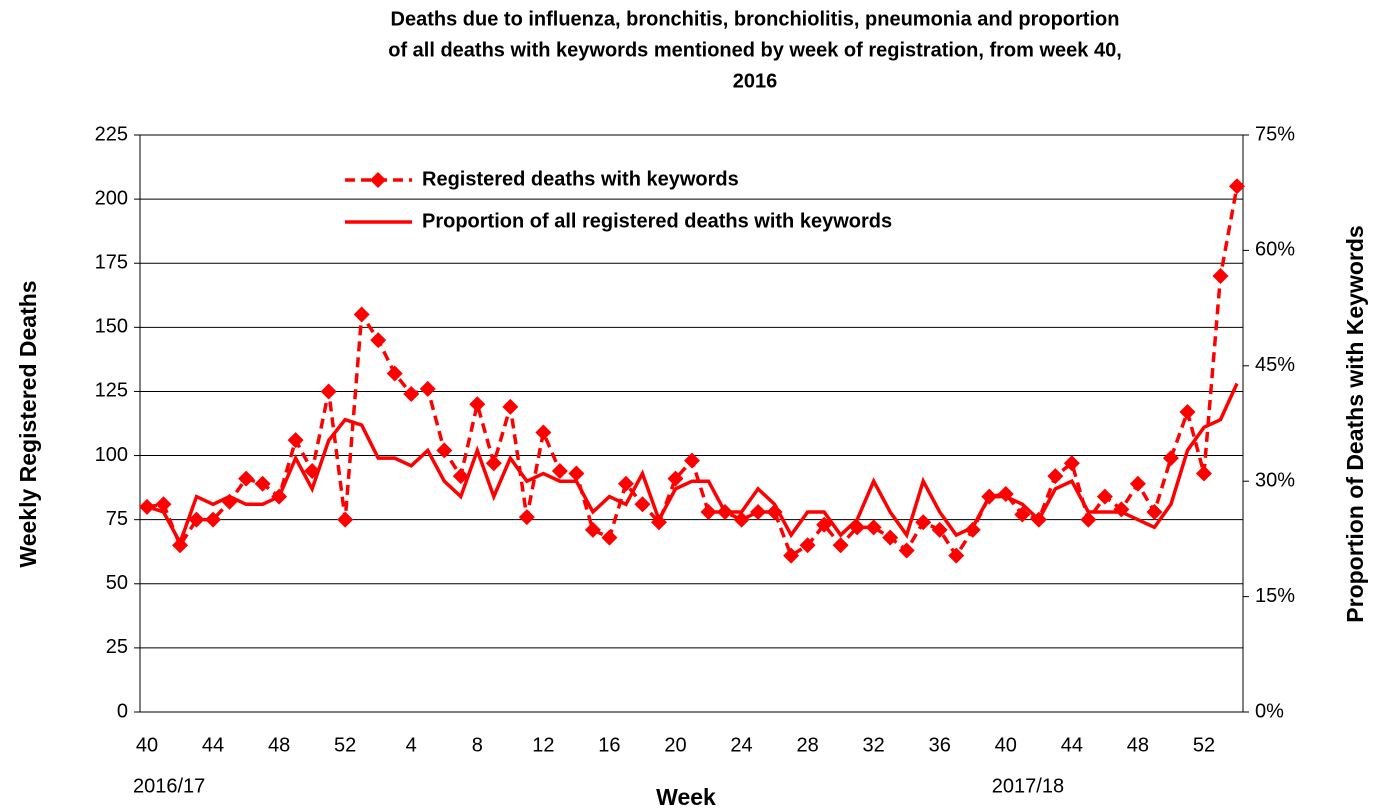 This screenshot has width=1373, height=812. What do you see at coordinates (411, 745) in the screenshot?
I see `x-tick-label: 4` at bounding box center [411, 745].